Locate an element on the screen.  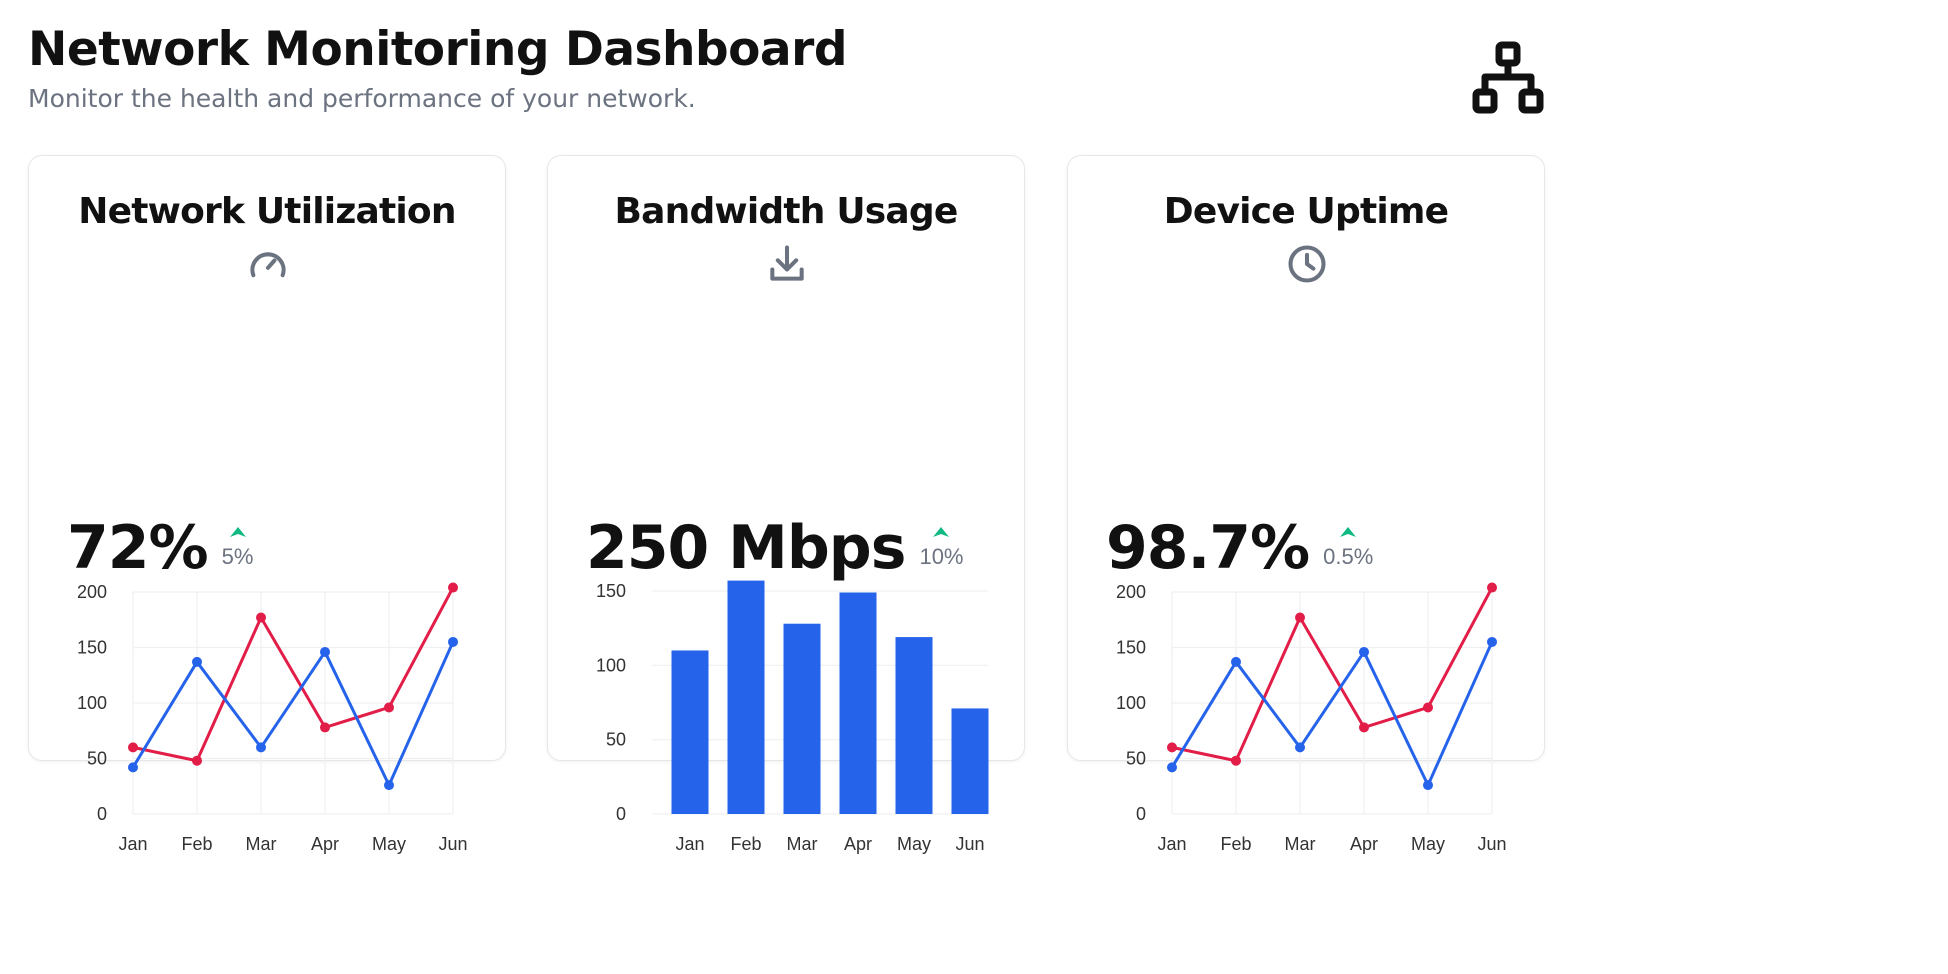
chart-axis: 0 50 100 150 200 Jan Feb Mar Apr May Jun is located at coordinates (1311, 718).